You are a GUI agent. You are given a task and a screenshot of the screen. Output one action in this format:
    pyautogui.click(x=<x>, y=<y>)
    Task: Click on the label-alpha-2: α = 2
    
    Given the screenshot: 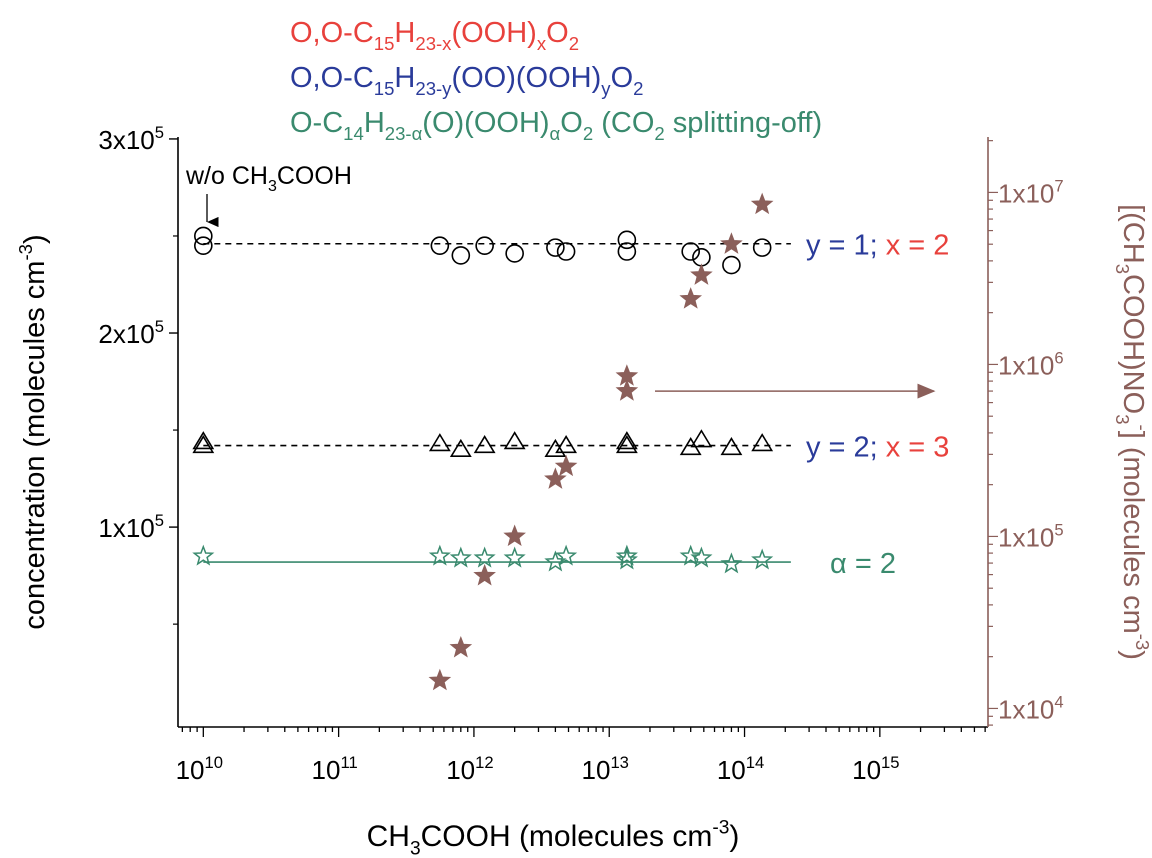 What is the action you would take?
    pyautogui.click(x=863, y=564)
    